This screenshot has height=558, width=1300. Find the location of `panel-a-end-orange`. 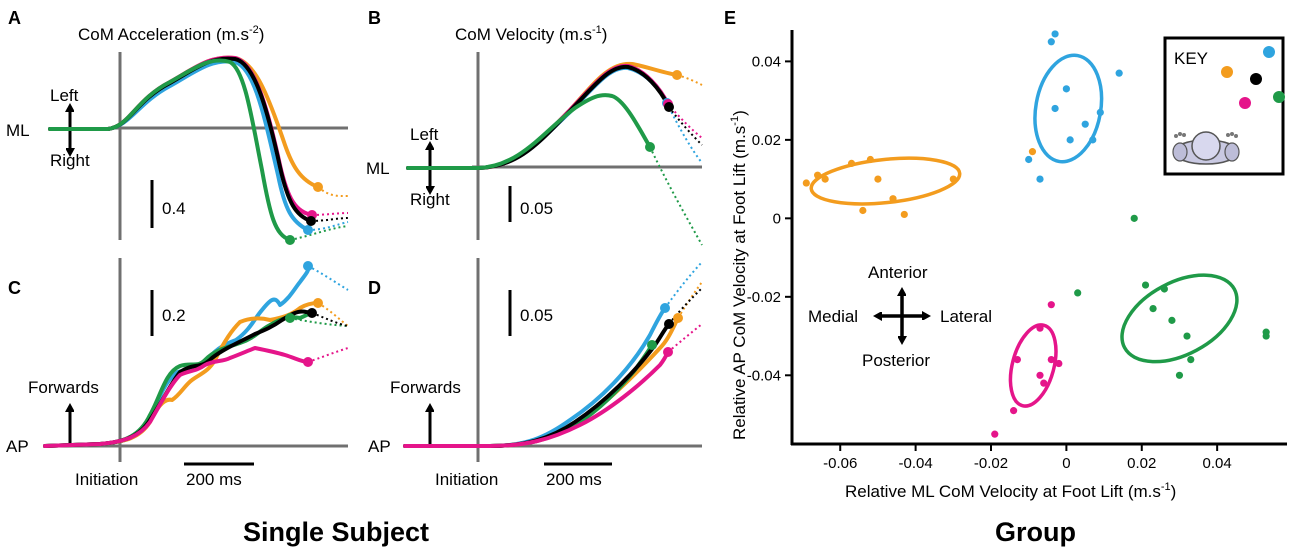

panel-a-end-orange is located at coordinates (318, 187).